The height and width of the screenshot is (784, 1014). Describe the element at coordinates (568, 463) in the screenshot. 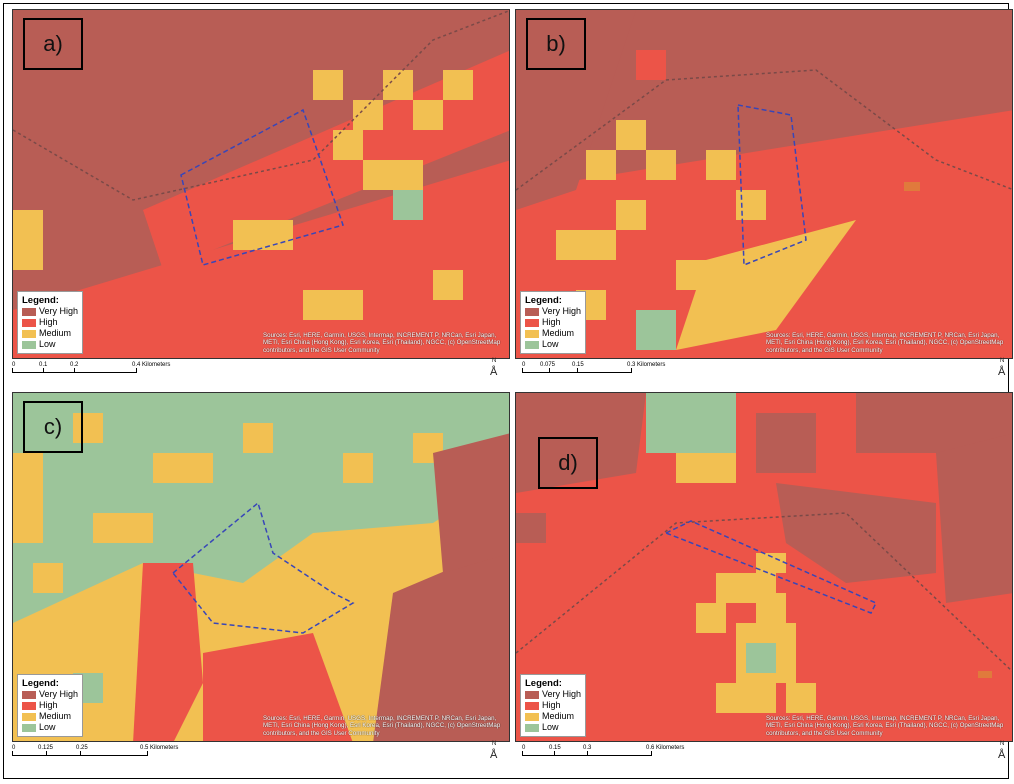

I see `panel-label-d: d)` at that location.